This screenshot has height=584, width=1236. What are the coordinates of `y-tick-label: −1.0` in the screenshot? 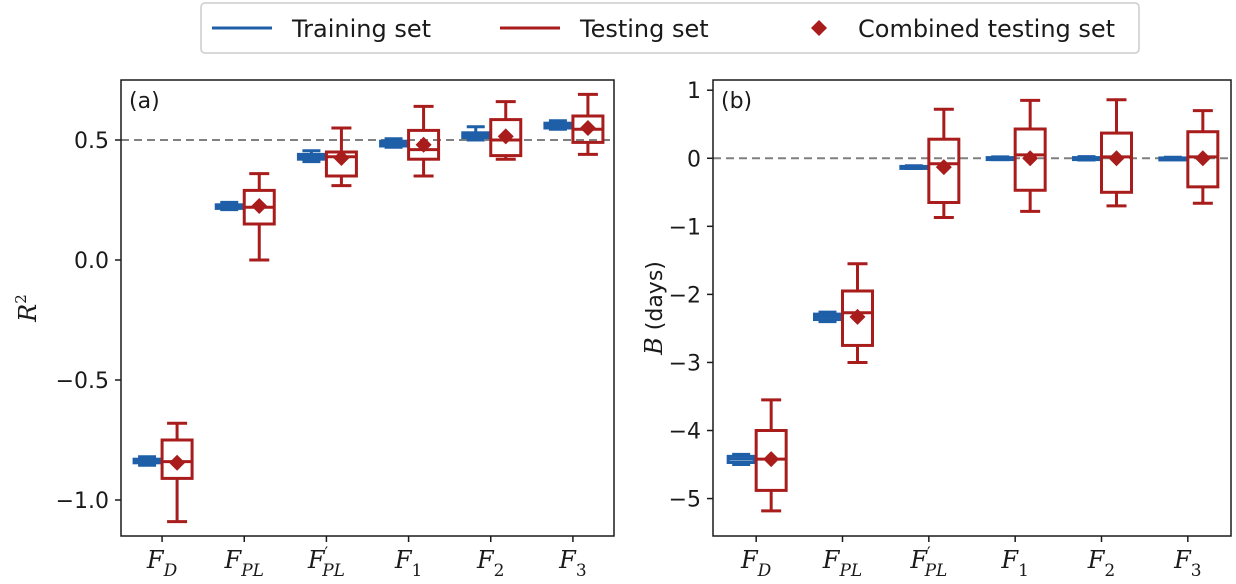 It's located at (82, 501).